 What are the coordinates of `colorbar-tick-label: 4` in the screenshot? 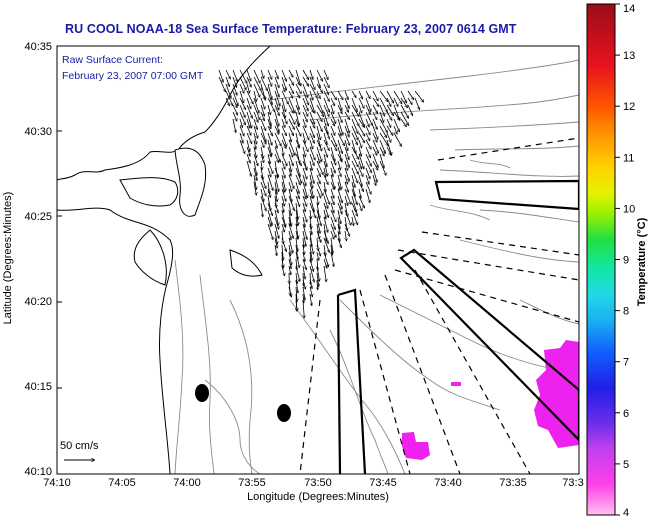 It's located at (626, 513).